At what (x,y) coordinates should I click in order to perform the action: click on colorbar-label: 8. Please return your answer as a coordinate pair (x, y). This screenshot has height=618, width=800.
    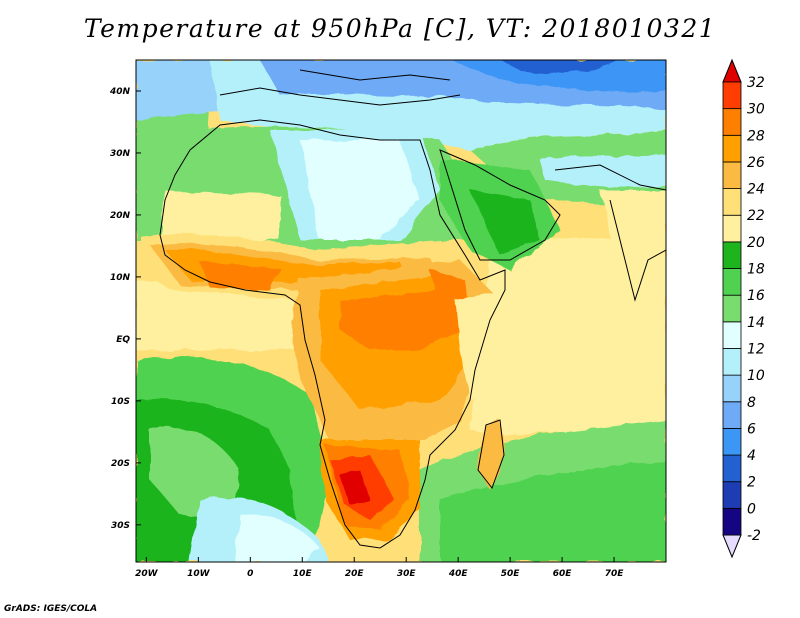
    Looking at the image, I should click on (751, 403).